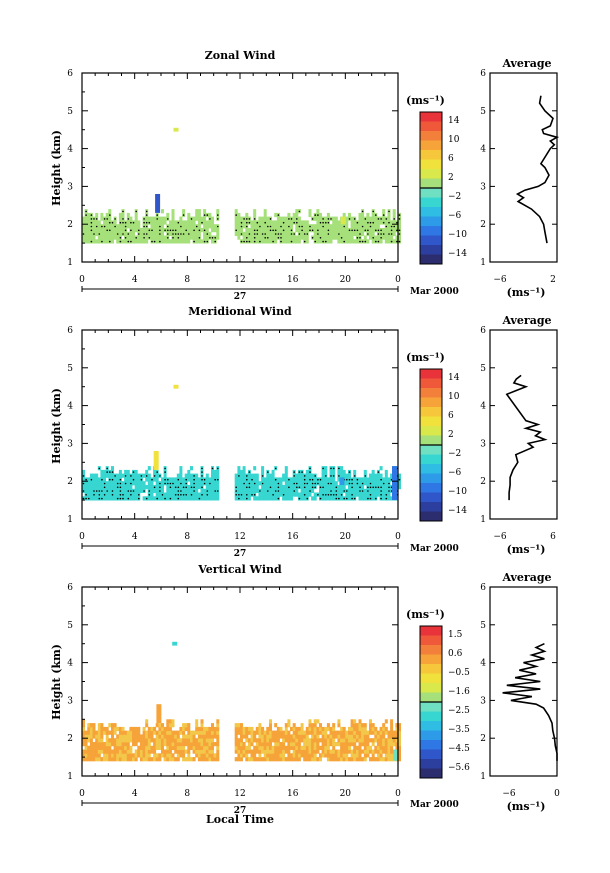  I want to click on profile-frame, so click(523, 681).